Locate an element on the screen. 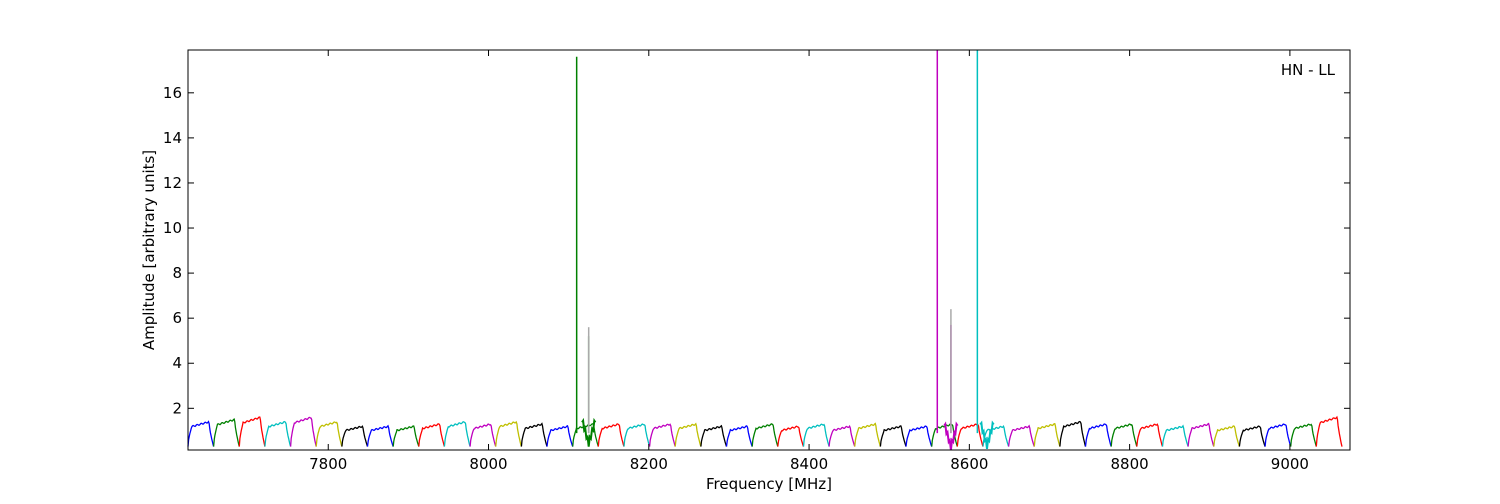 The width and height of the screenshot is (1500, 504). y-axis-label: Amplitude [arbitrary units] is located at coordinates (149, 250).